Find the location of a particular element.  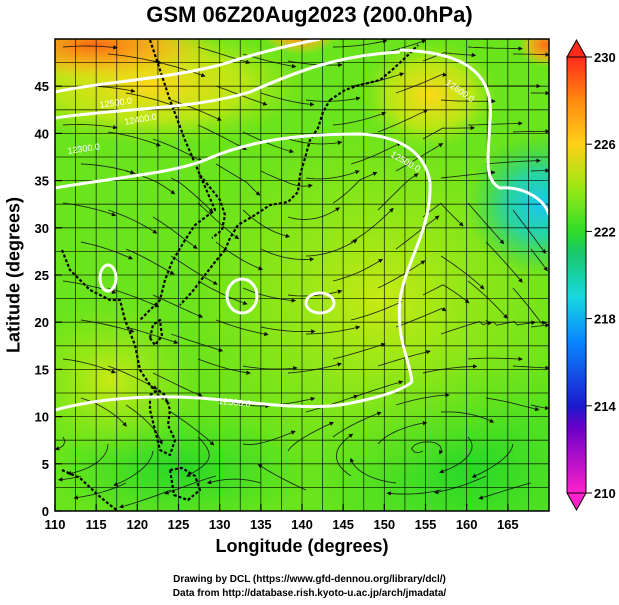

coastline-taiwan is located at coordinates (156, 332).